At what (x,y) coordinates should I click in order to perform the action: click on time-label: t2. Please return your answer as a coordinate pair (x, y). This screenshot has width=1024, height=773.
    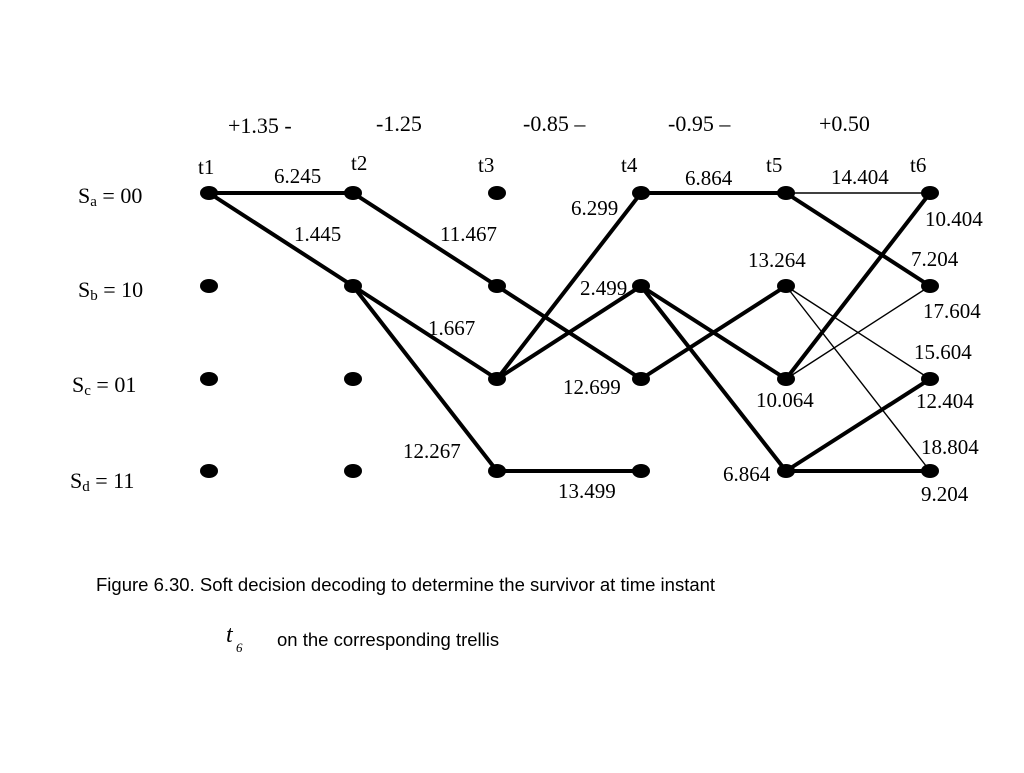
    Looking at the image, I should click on (359, 163).